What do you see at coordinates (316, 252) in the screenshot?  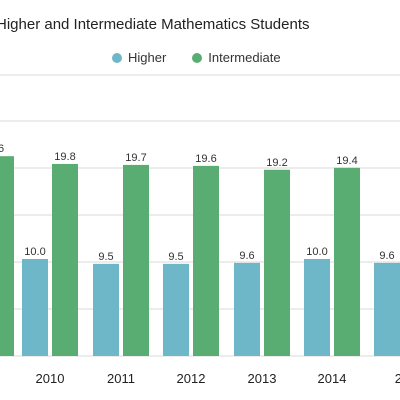 I see `value-label-higher-2014: 10.0` at bounding box center [316, 252].